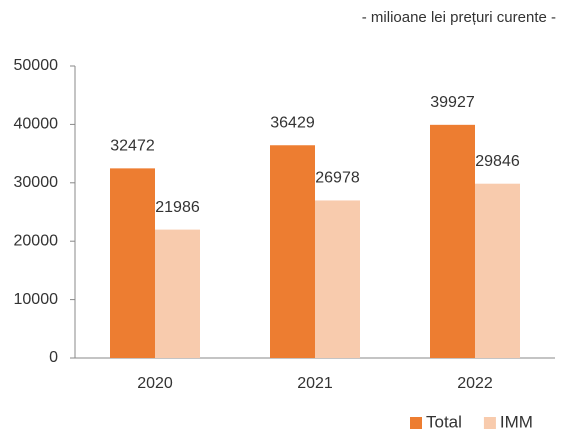 Image resolution: width=573 pixels, height=435 pixels. What do you see at coordinates (132, 146) in the screenshot?
I see `value-label: 32472` at bounding box center [132, 146].